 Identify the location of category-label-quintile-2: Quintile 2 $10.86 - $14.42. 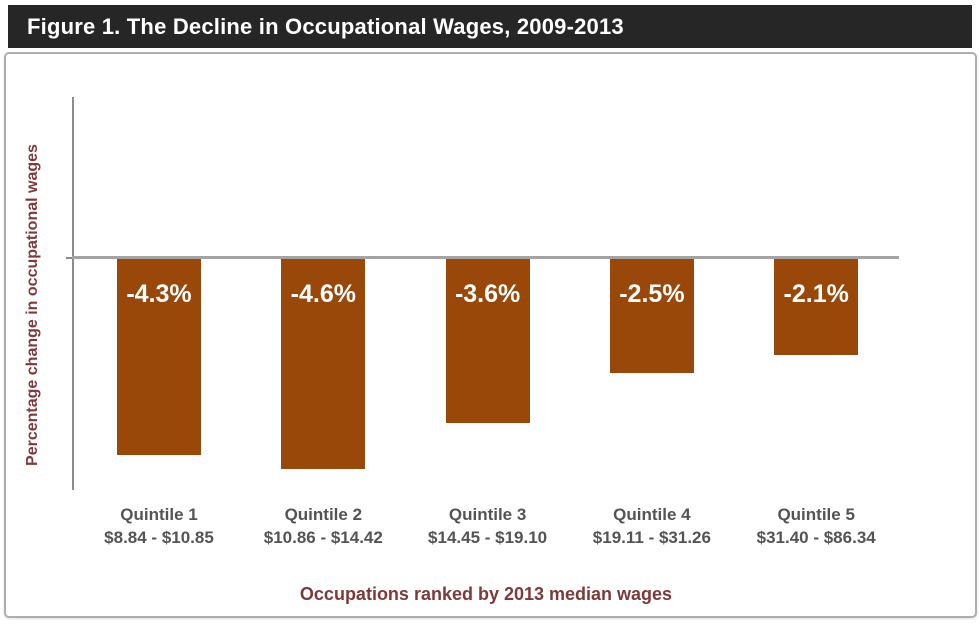
(323, 526).